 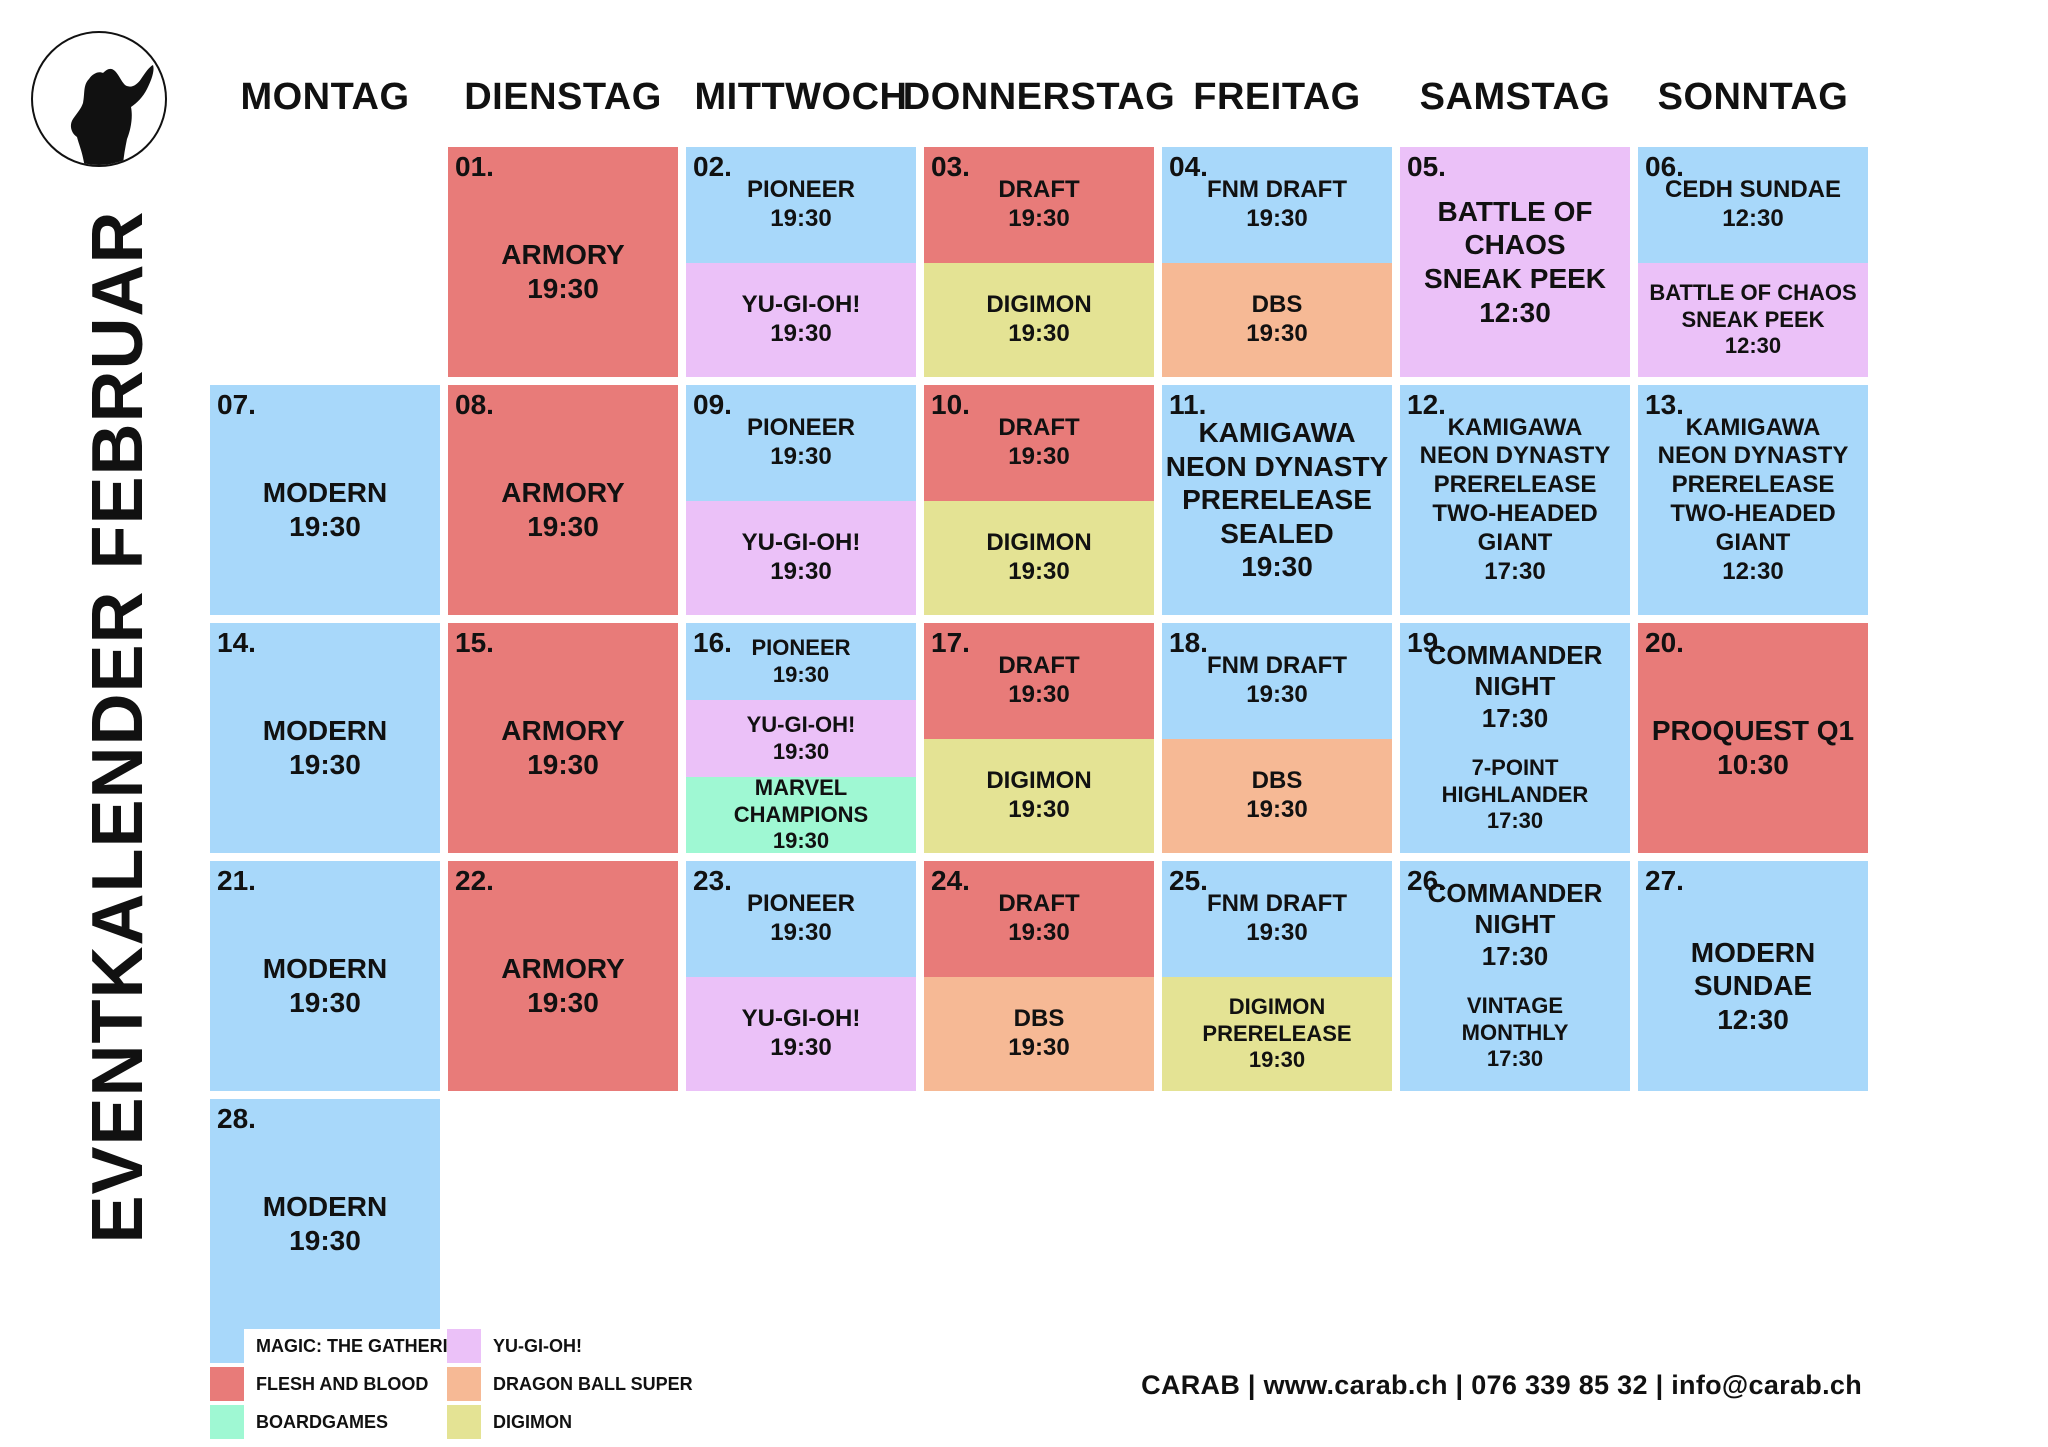 I want to click on legend-label: BOARDGAMES, so click(x=322, y=1421).